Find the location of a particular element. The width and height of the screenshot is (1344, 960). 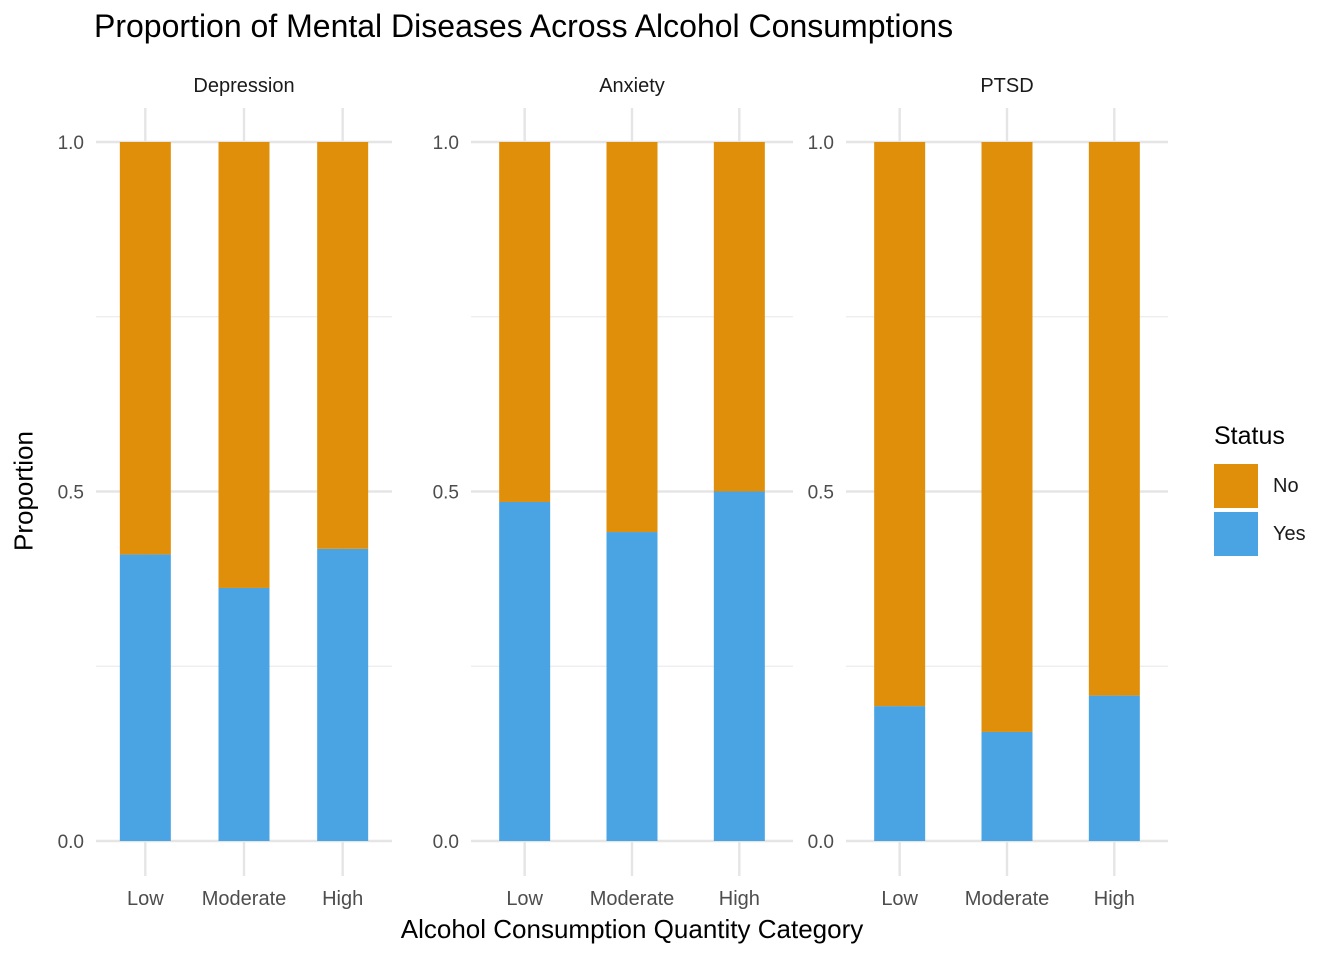

bar-depression-low-no is located at coordinates (145, 348).